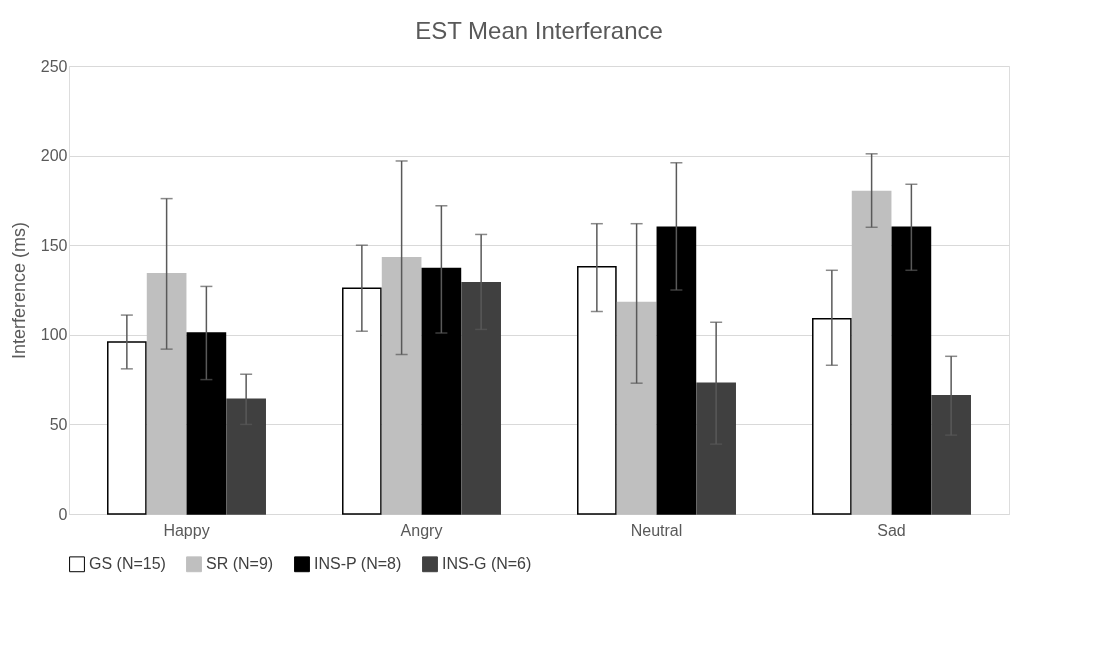 Image resolution: width=1101 pixels, height=668 pixels. I want to click on y-tick-label: 0, so click(63, 514).